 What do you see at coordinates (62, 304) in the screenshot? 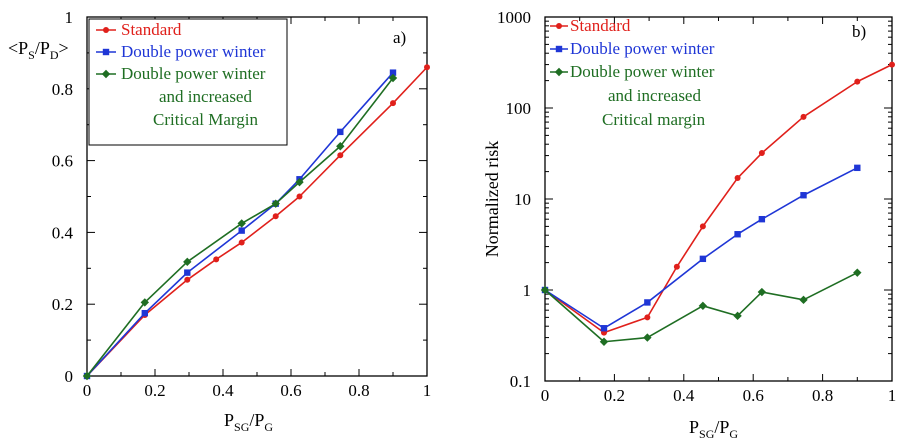
I see `y-tick-label: 0.2` at bounding box center [62, 304].